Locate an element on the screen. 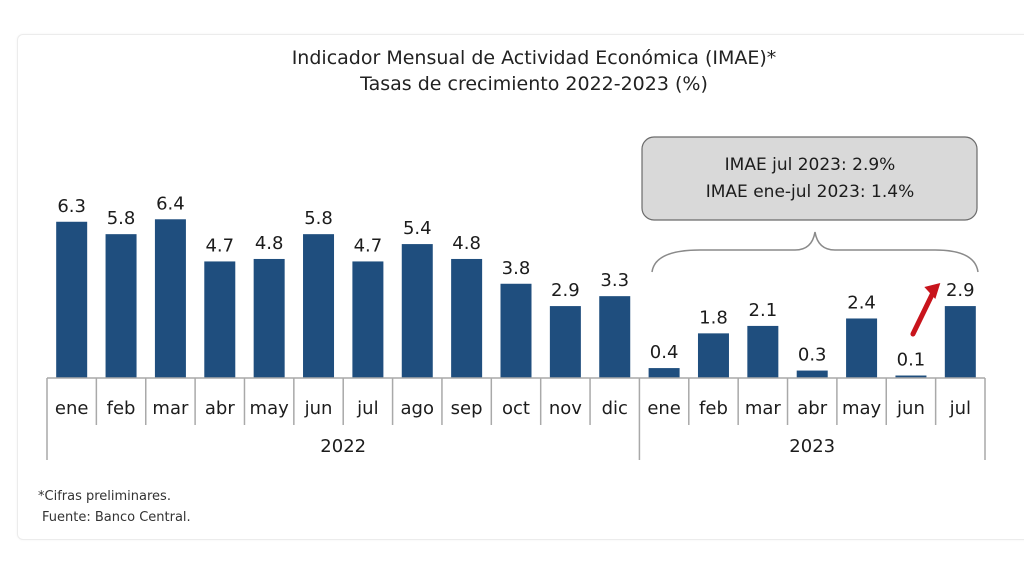 The width and height of the screenshot is (1024, 565). value-label: 0.1 is located at coordinates (911, 360).